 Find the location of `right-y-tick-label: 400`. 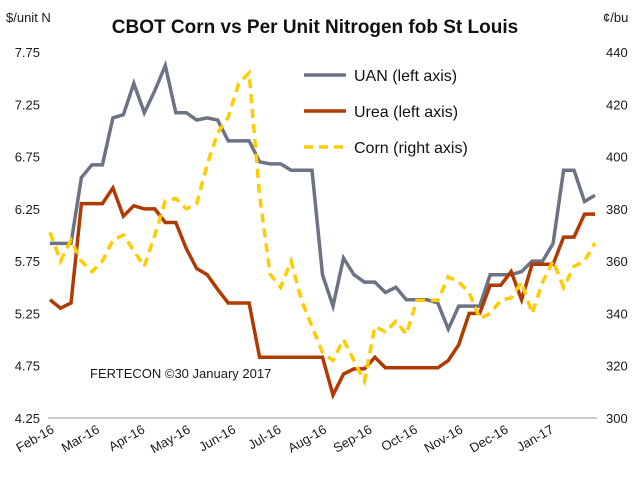

right-y-tick-label: 400 is located at coordinates (617, 157).